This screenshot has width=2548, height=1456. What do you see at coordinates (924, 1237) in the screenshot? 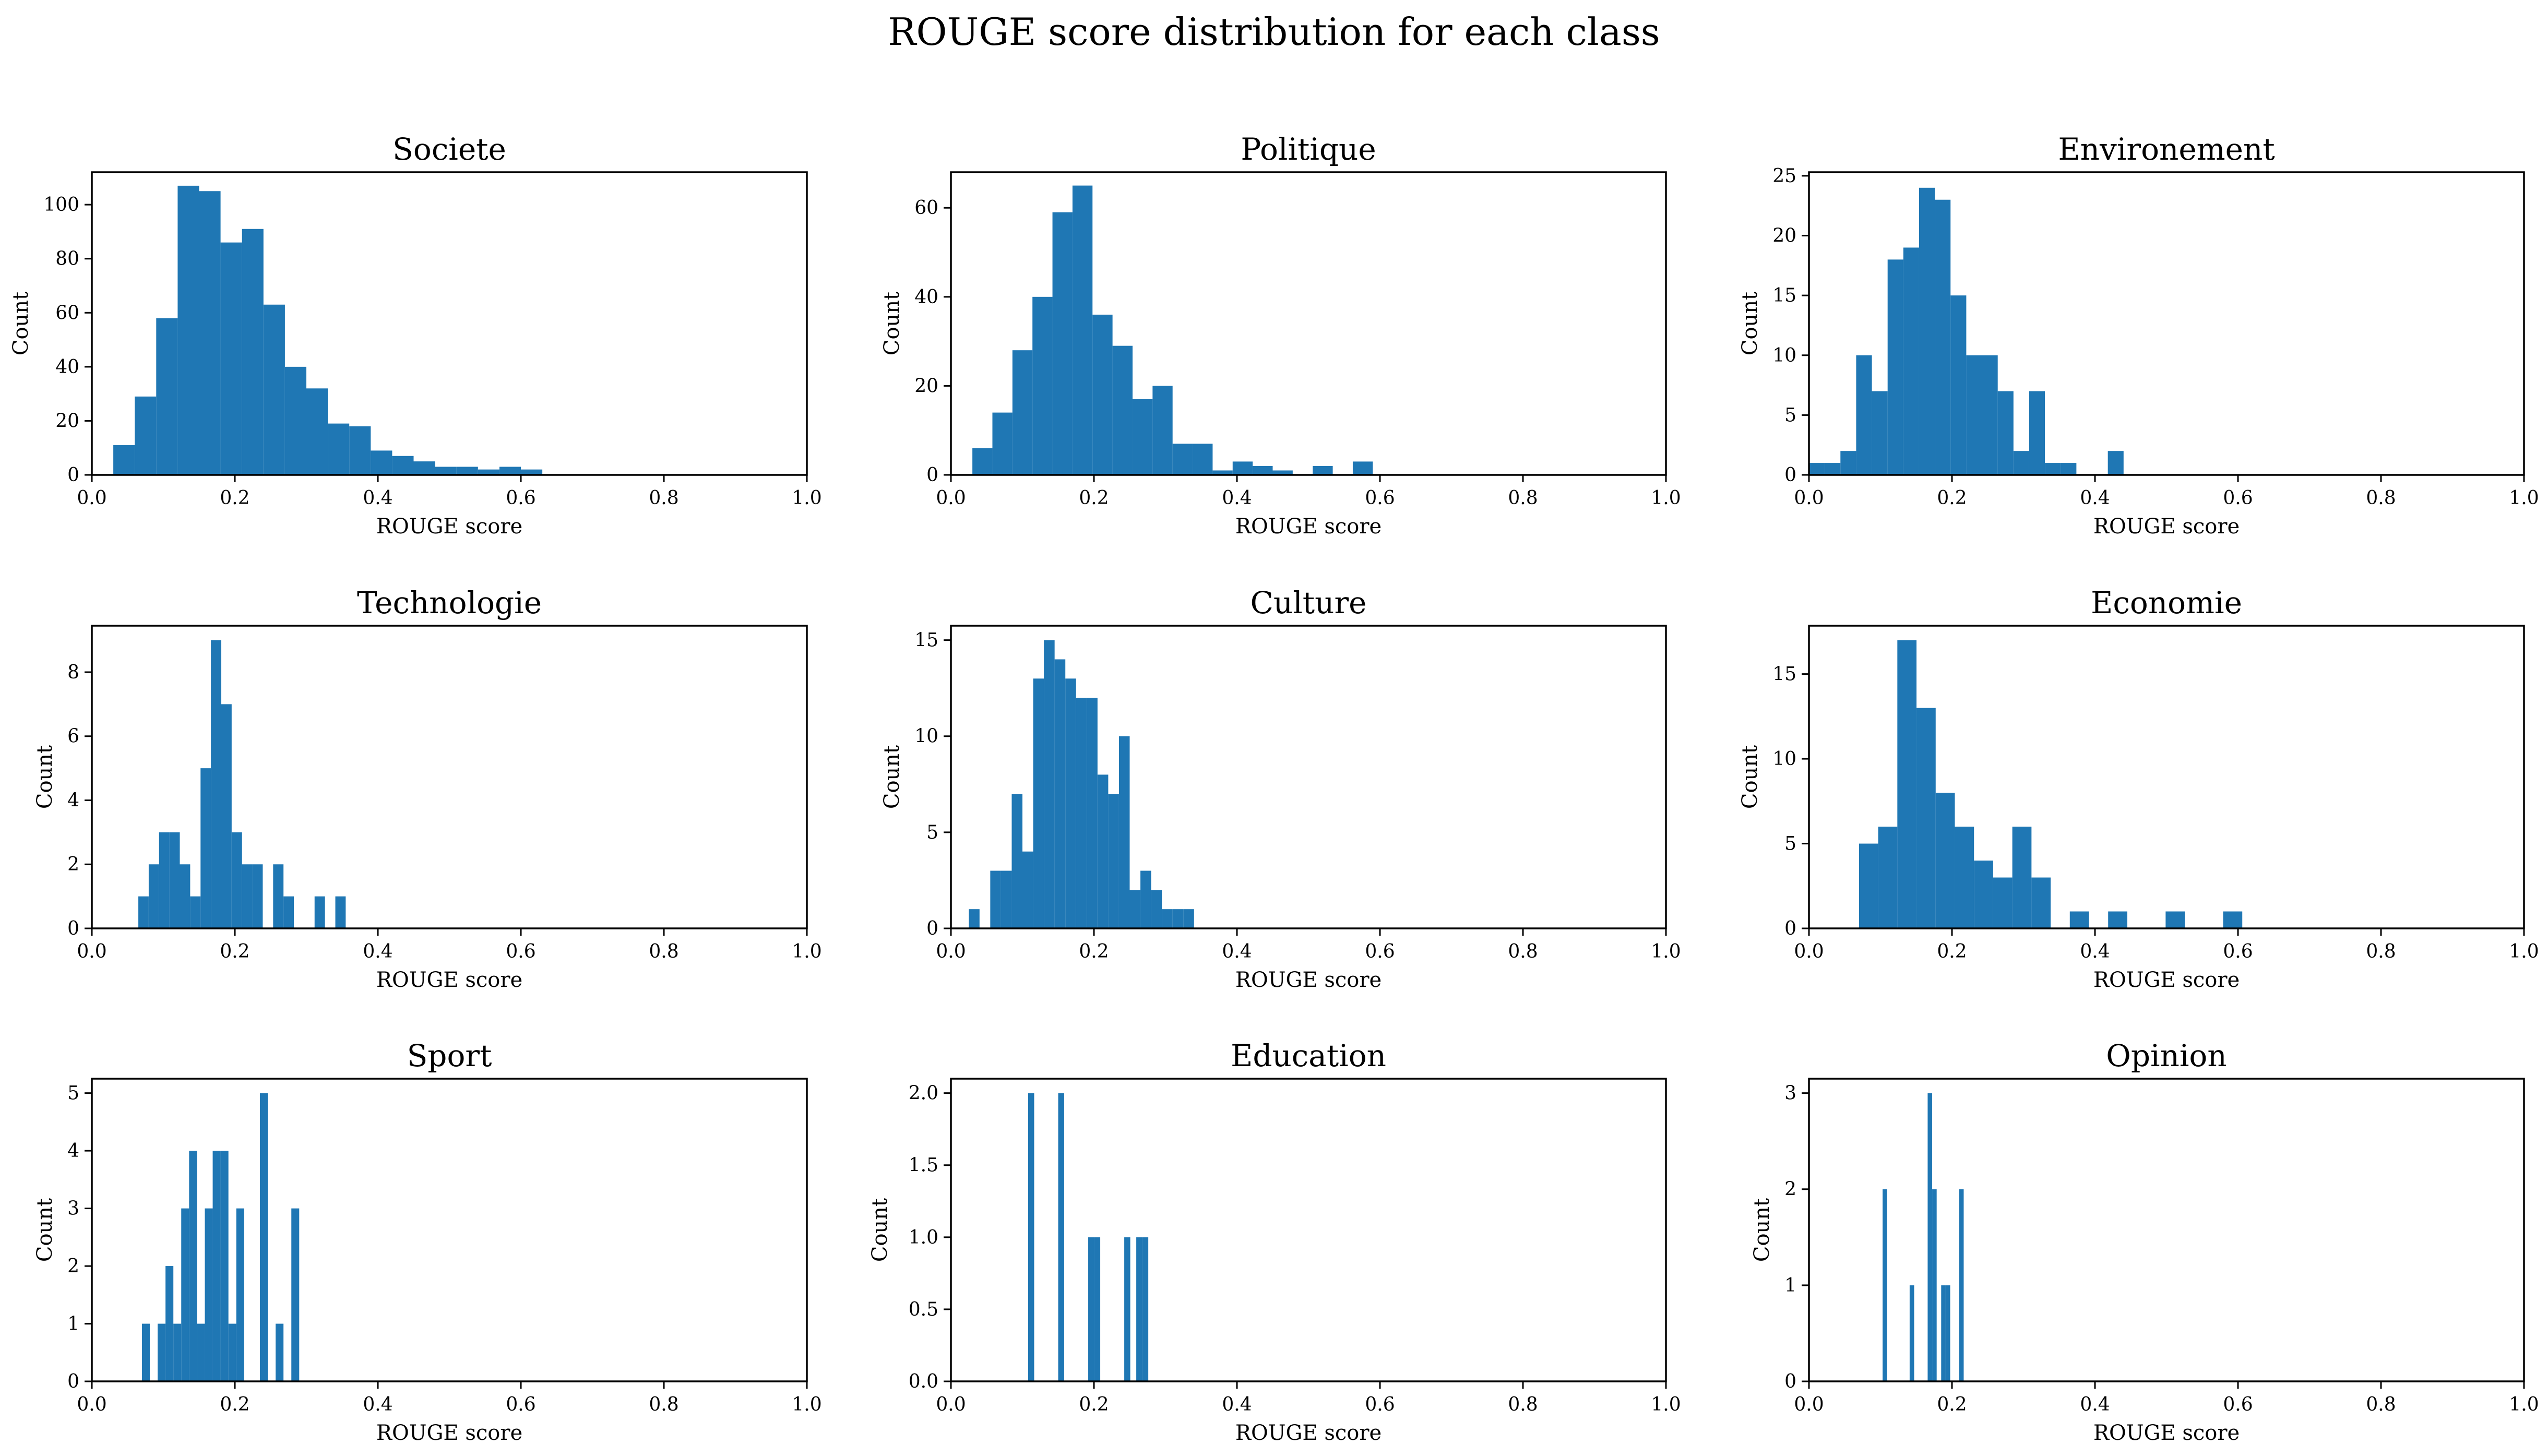
I see `y-tick-label: 1.0` at bounding box center [924, 1237].